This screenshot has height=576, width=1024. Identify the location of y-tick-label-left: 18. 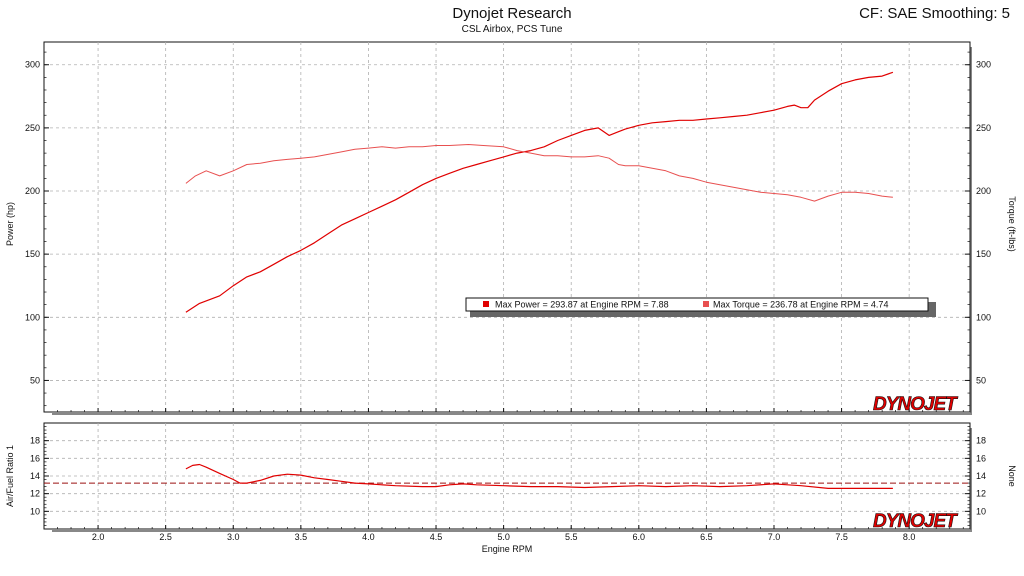
(35, 441).